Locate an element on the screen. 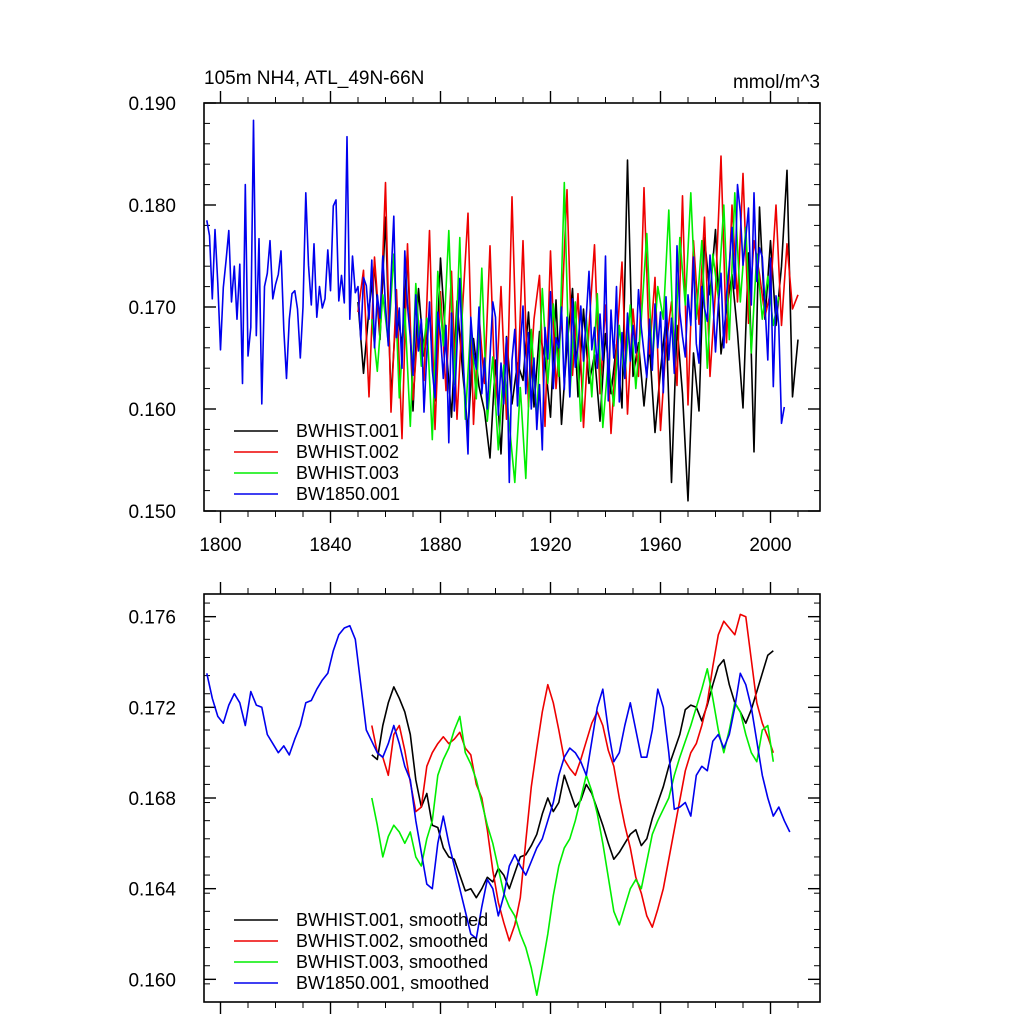 This screenshot has width=1024, height=1029. series-line-bwhist-003-smoothed is located at coordinates (573, 832).